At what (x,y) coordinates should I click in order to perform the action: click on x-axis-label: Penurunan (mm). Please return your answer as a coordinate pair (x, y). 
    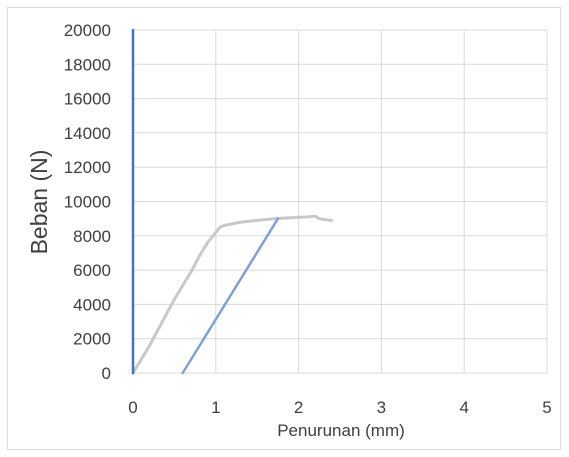
    Looking at the image, I should click on (341, 430).